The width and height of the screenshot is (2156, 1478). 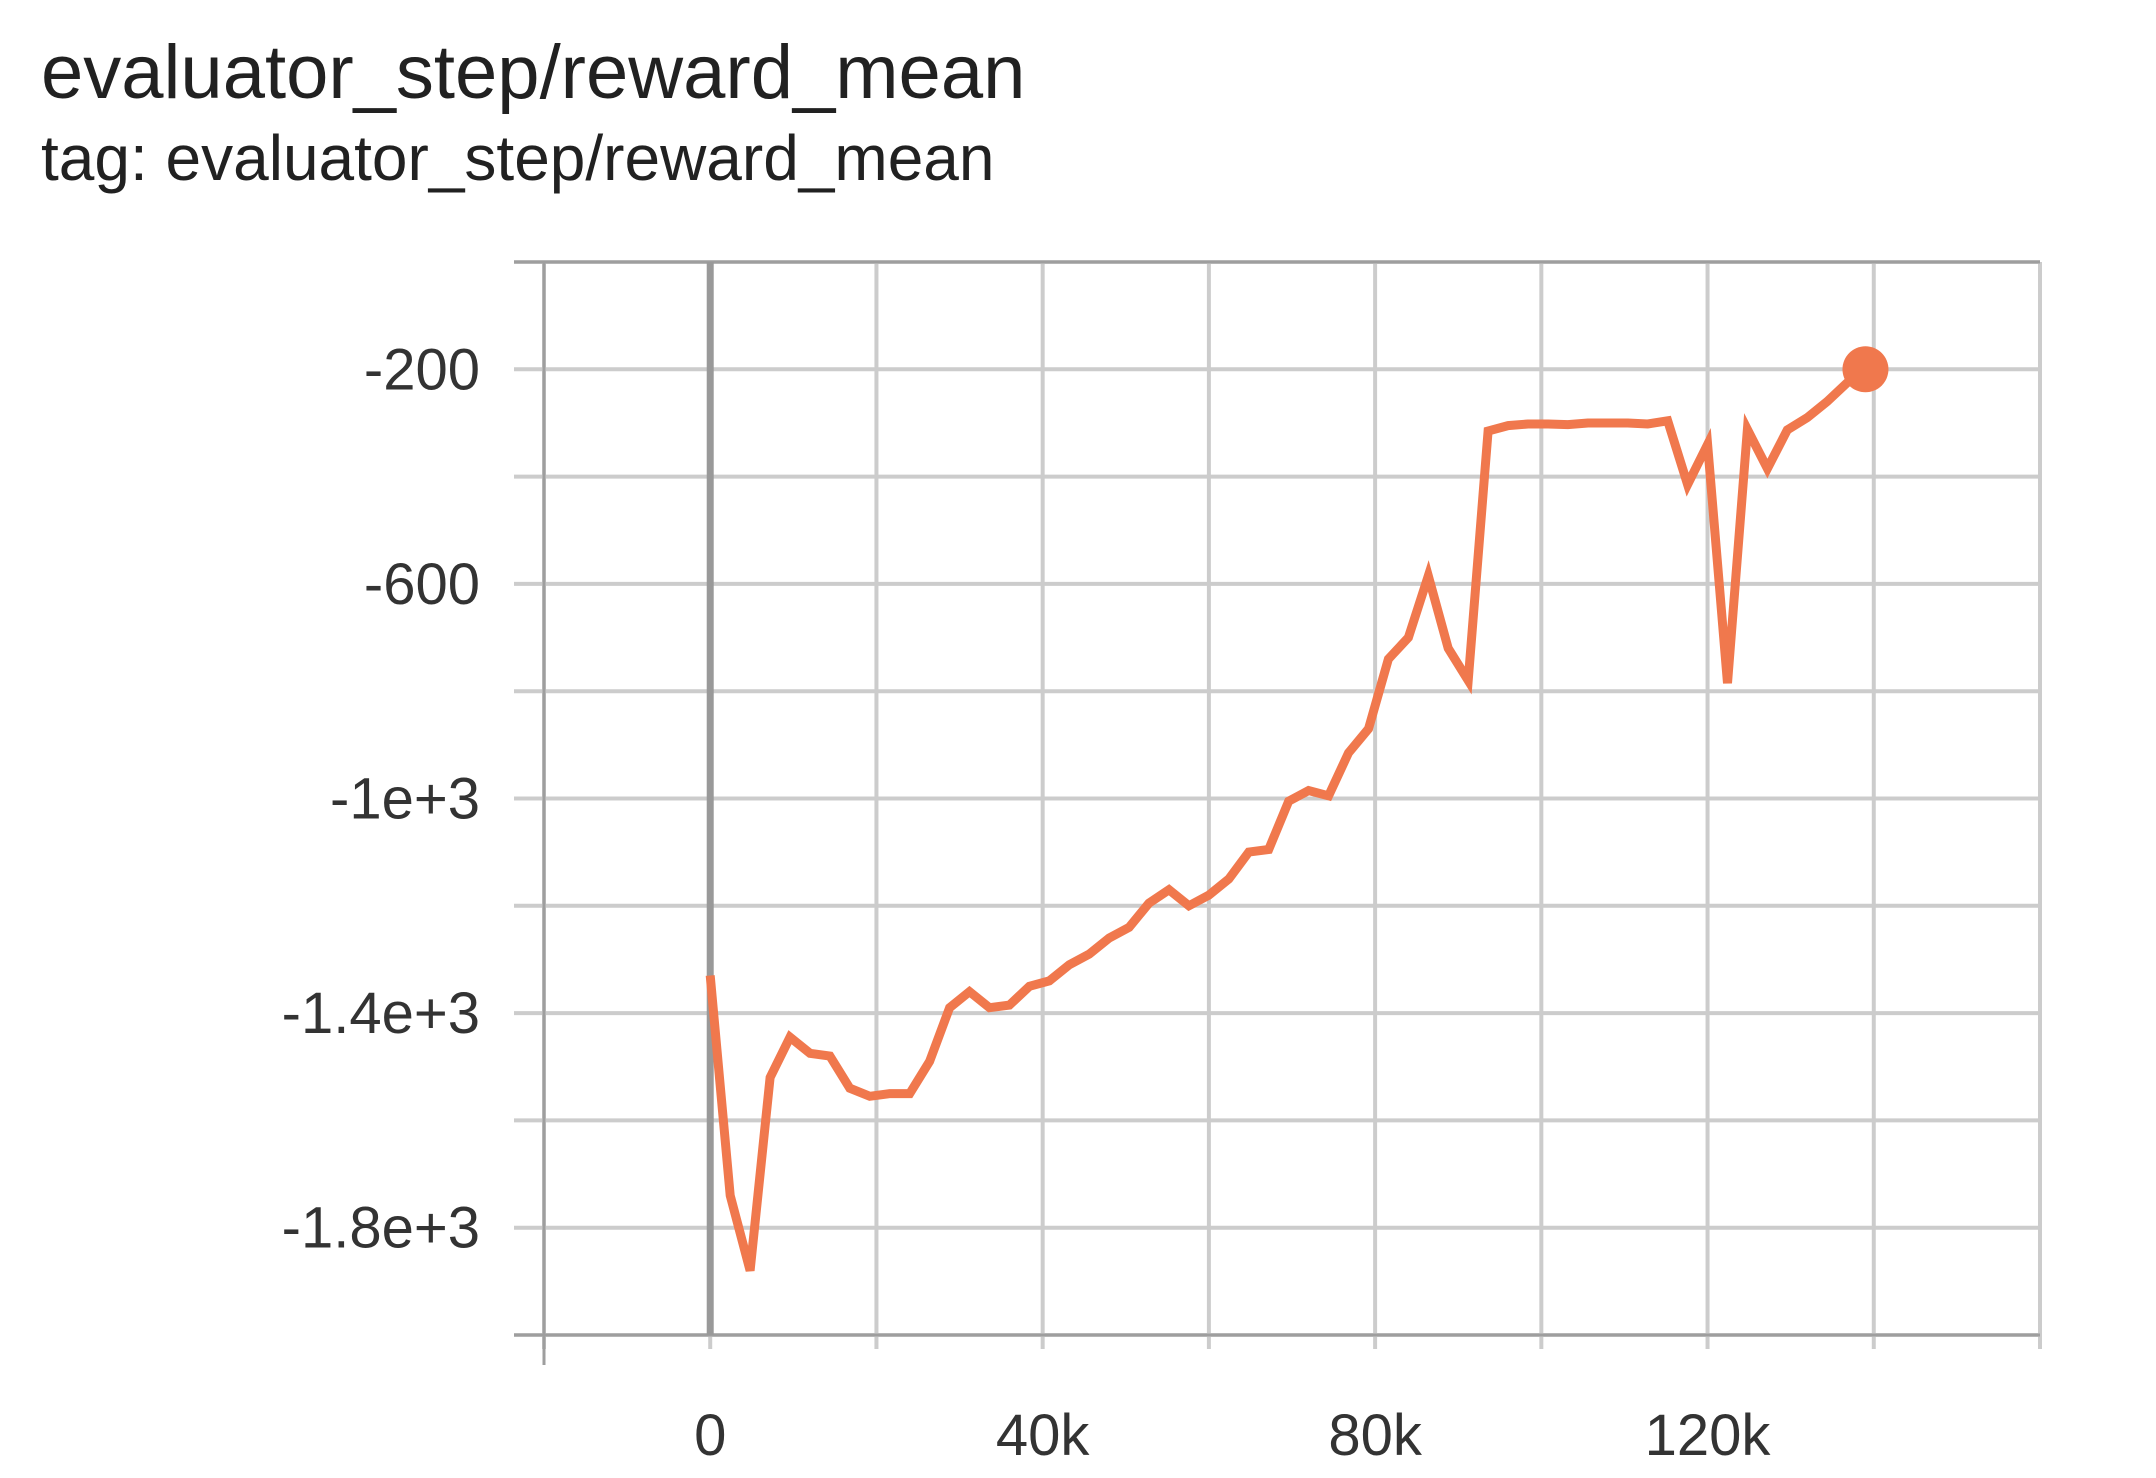 What do you see at coordinates (1865, 369) in the screenshot?
I see `last-point-marker` at bounding box center [1865, 369].